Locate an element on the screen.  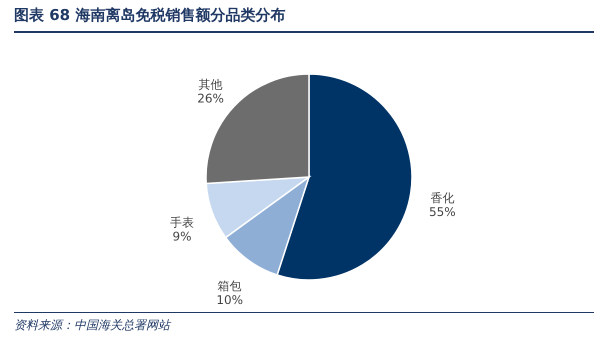
slice-label: 其他 is located at coordinates (210, 85).